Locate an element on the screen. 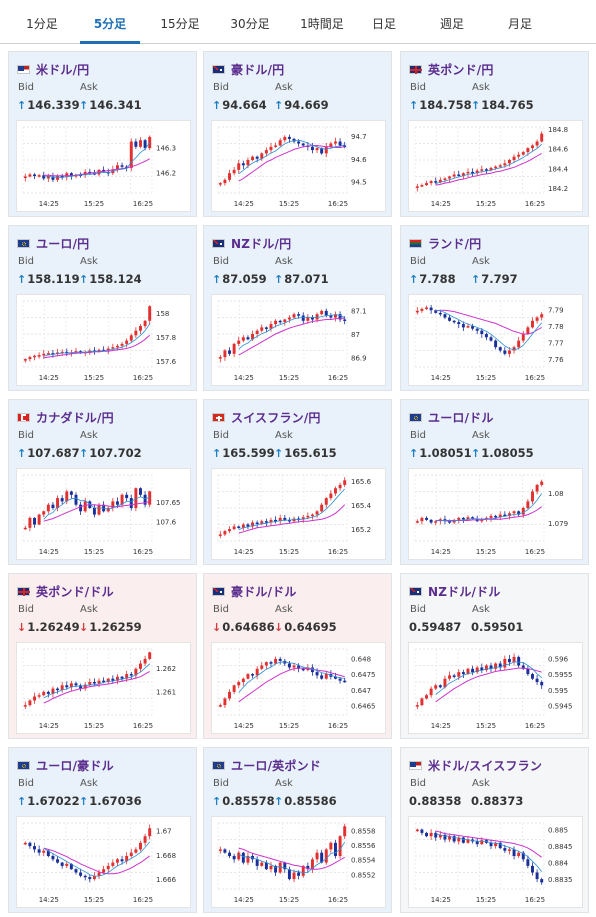 The width and height of the screenshot is (596, 917). candlestick-chart: 184.8 184.6 184.4 184.2 14:25 15:25 16:25 is located at coordinates (495, 166).